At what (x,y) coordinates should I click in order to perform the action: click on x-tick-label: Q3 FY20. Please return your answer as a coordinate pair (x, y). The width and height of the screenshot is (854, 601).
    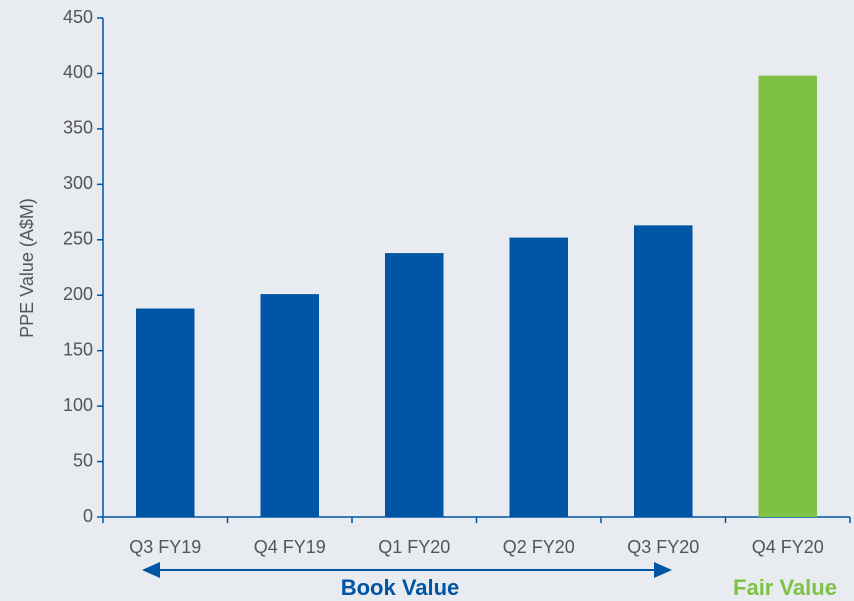
    Looking at the image, I should click on (663, 547).